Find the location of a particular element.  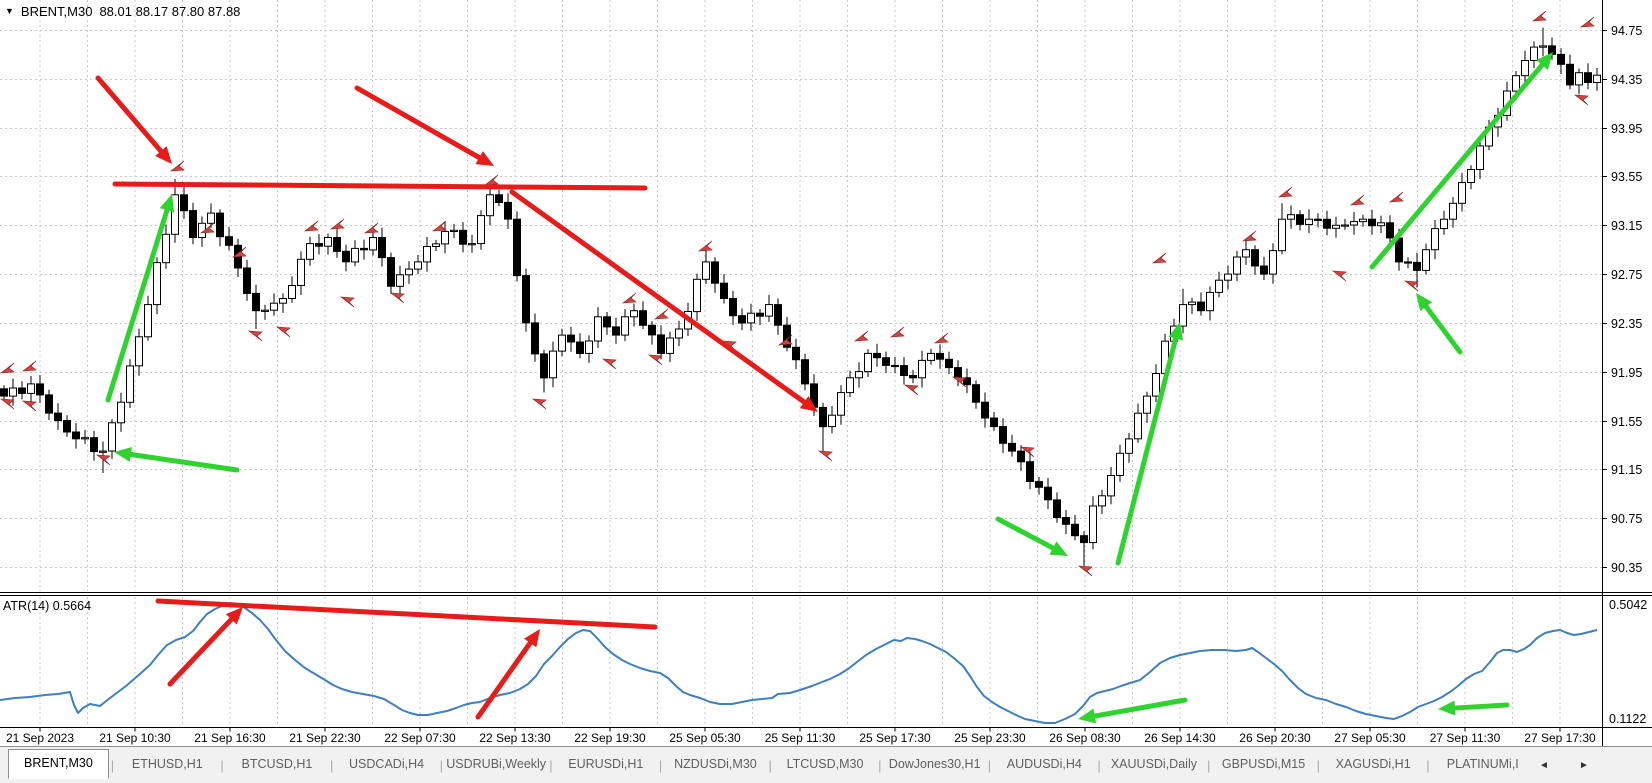

tab-item: GBPUSDi,M15 is located at coordinates (1263, 764).